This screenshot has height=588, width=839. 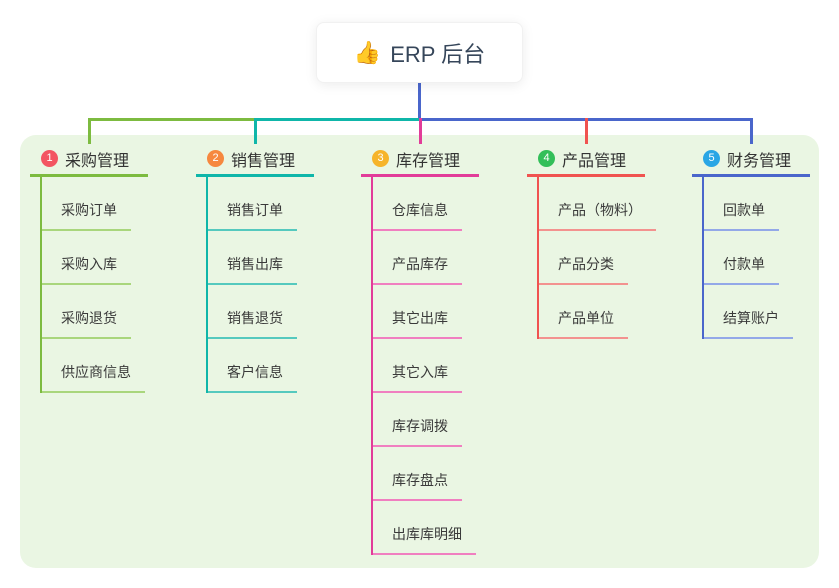 What do you see at coordinates (597, 204) in the screenshot?
I see `child-node: 产品（物料）` at bounding box center [597, 204].